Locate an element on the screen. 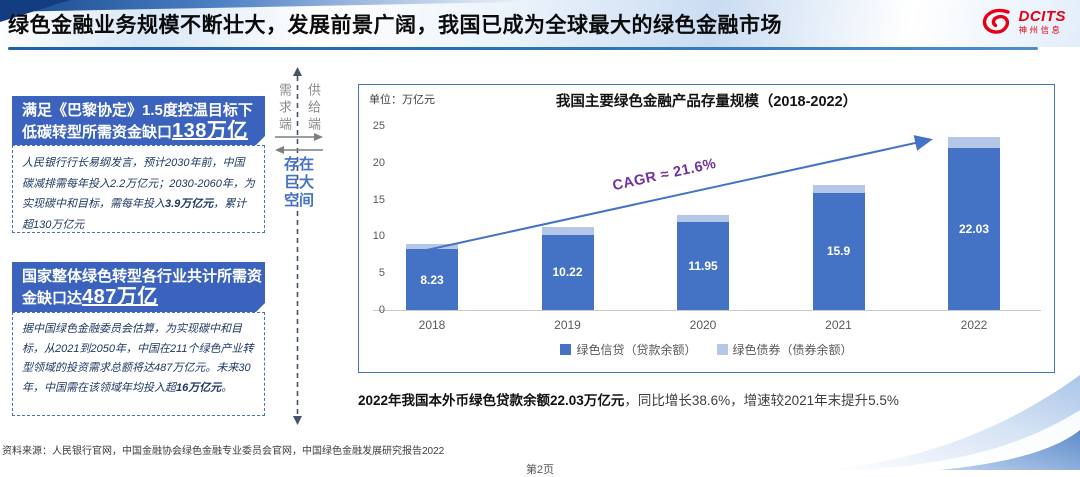 The image size is (1080, 477). dcits-swirl-icon is located at coordinates (996, 21).